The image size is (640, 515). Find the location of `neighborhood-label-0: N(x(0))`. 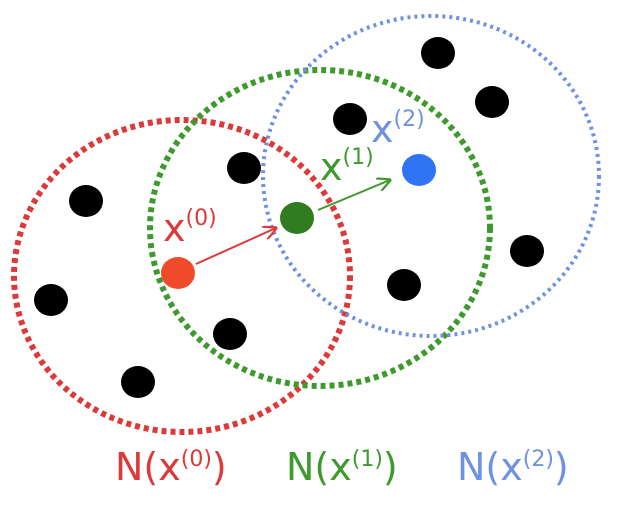

neighborhood-label-0: N(x(0)) is located at coordinates (171, 467).